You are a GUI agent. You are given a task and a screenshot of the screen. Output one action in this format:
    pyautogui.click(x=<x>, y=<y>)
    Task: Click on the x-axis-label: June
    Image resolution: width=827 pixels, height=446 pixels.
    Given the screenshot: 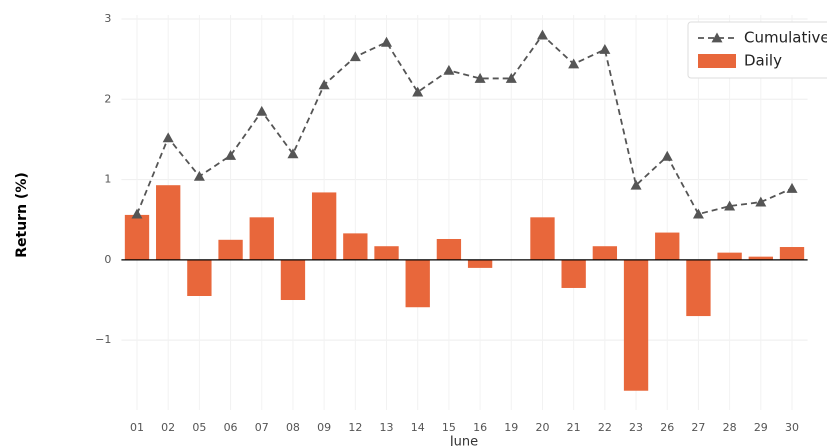 What is the action you would take?
    pyautogui.click(x=463, y=440)
    